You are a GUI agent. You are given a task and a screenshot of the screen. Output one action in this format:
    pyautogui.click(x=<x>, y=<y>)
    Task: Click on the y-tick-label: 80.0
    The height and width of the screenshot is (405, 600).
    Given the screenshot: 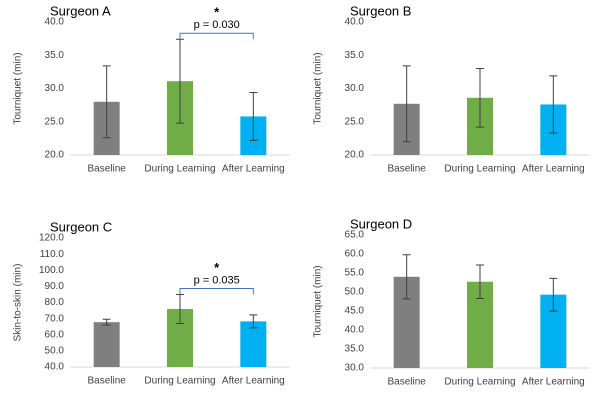 What is the action you would take?
    pyautogui.click(x=55, y=302)
    